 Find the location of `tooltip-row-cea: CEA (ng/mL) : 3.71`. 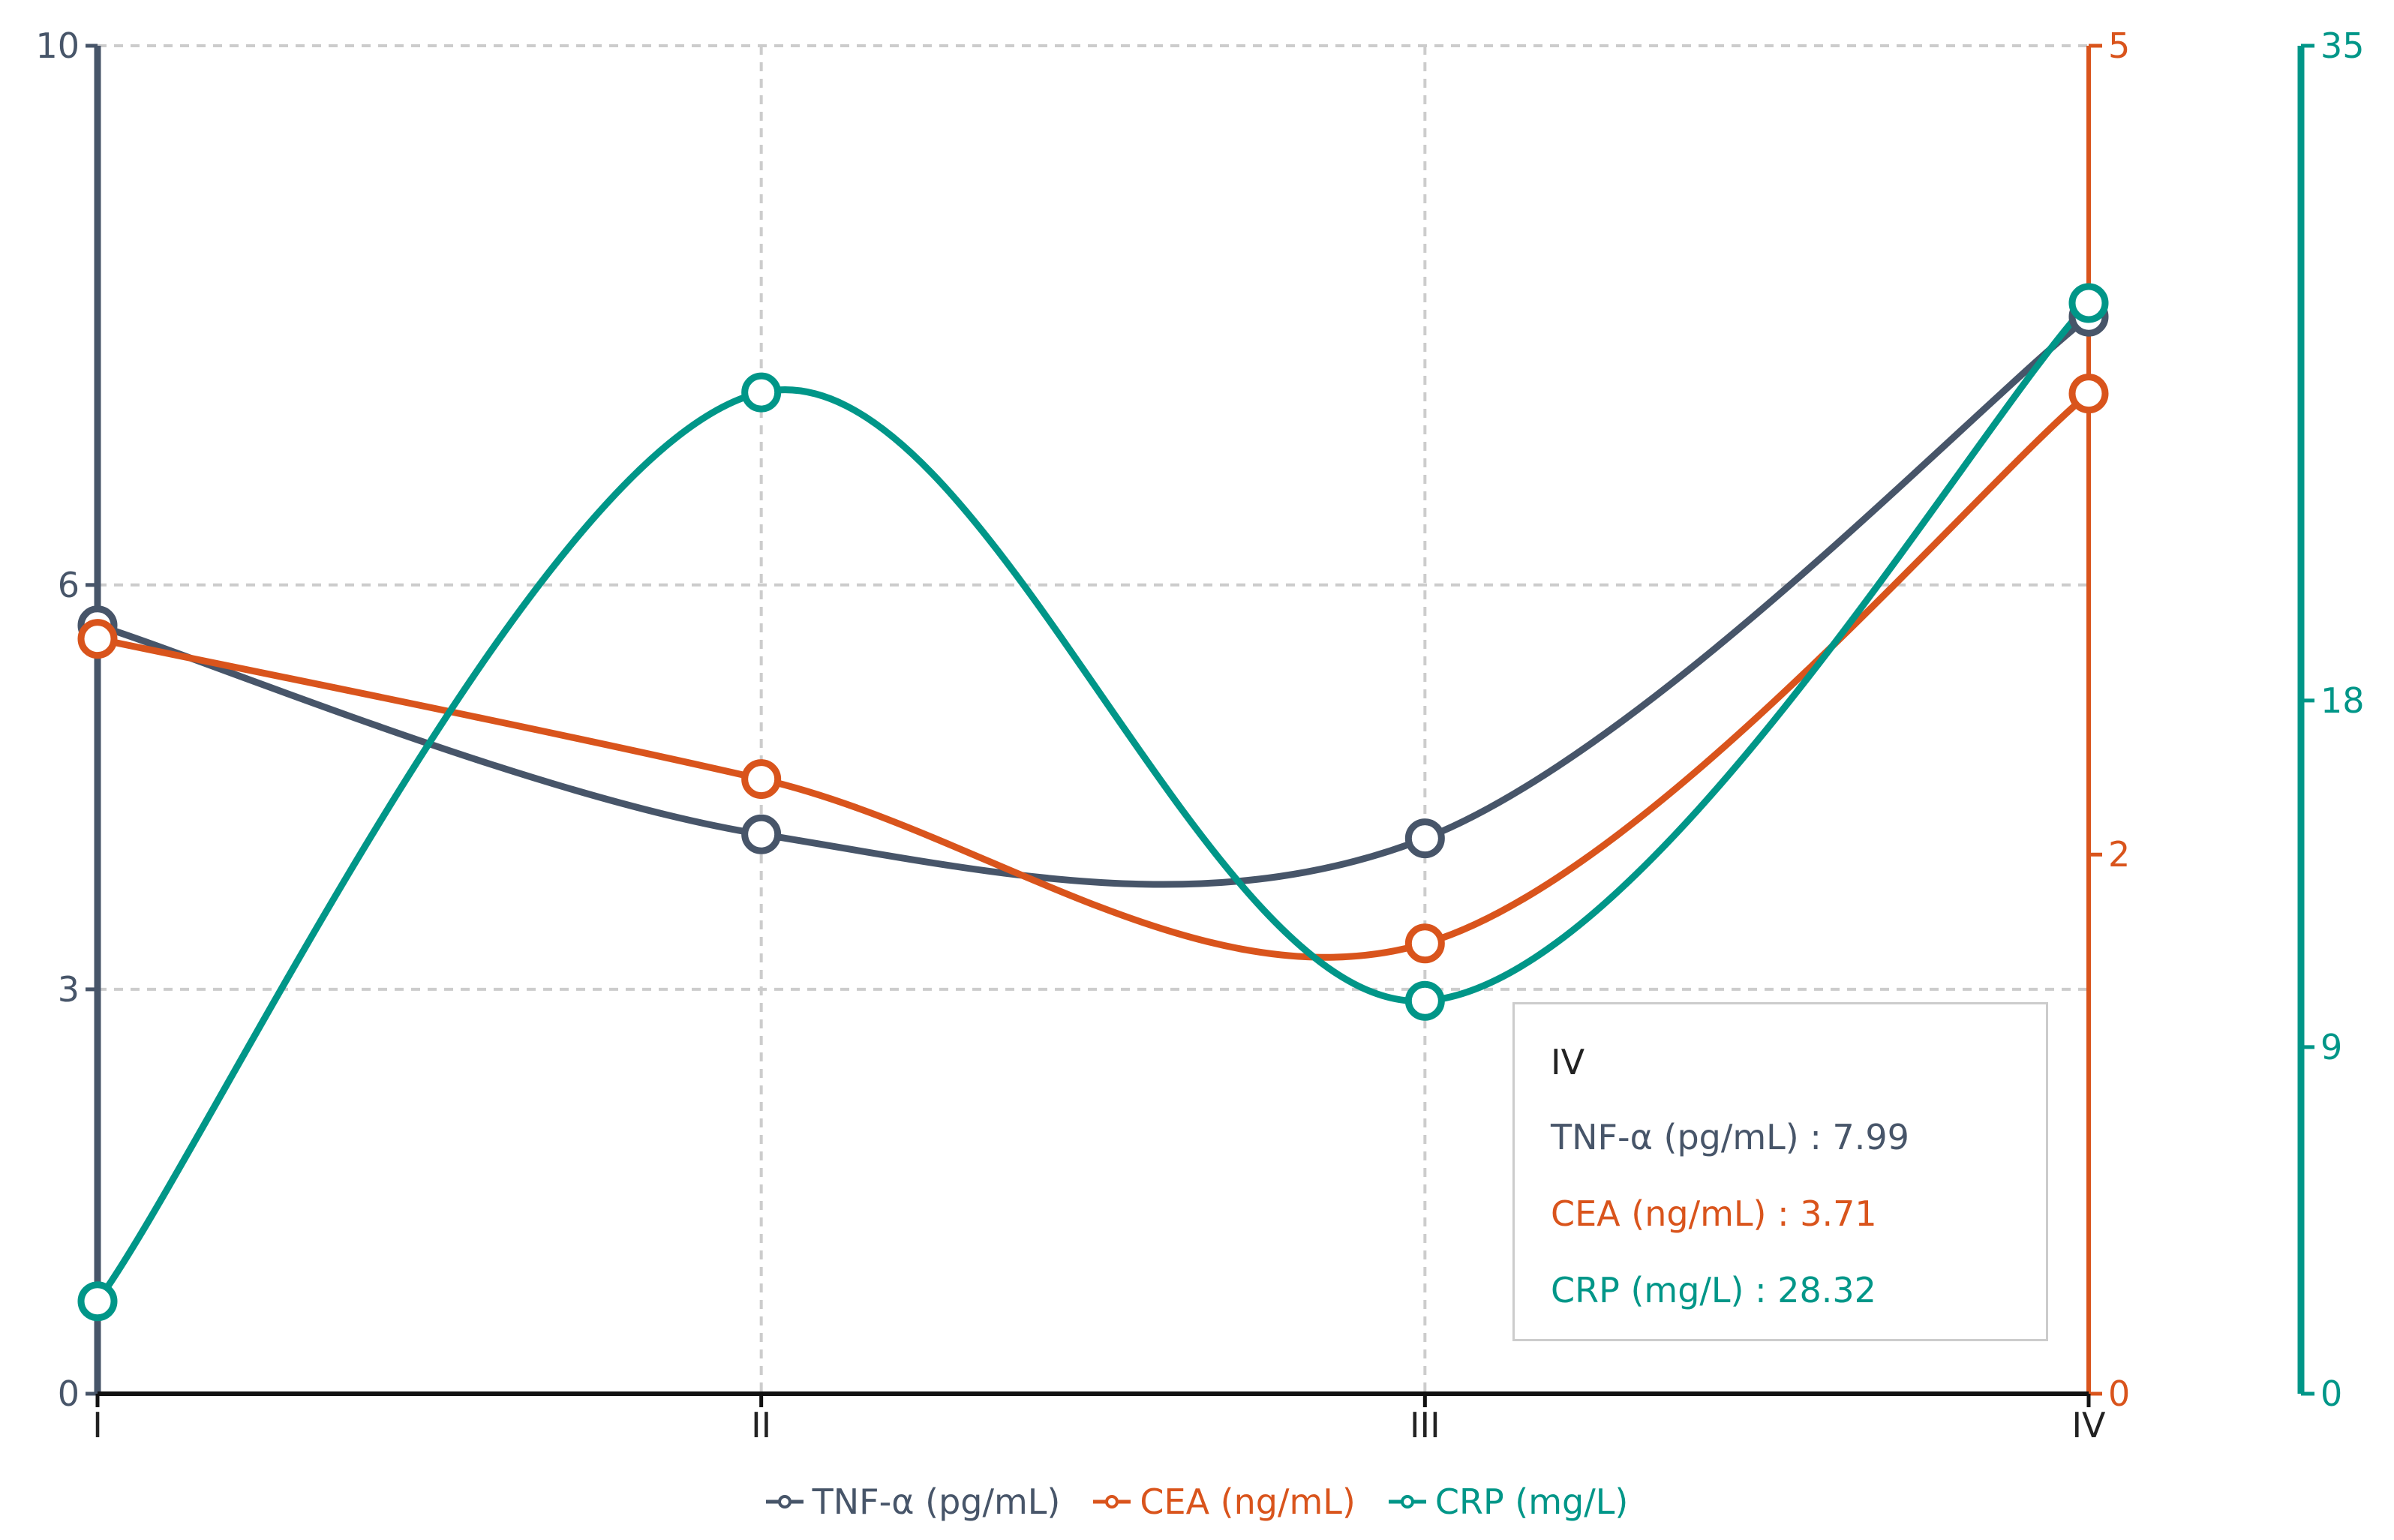

tooltip-row-cea: CEA (ng/mL) : 3.71 is located at coordinates (1714, 1213).